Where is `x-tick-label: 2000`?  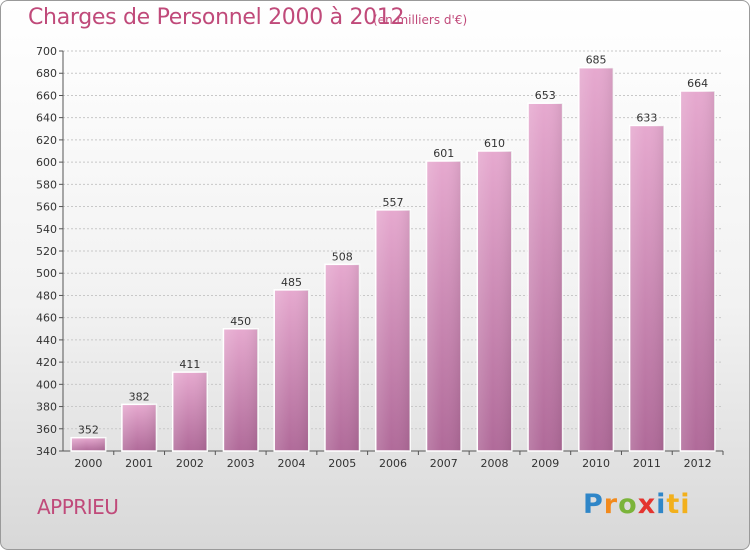 x-tick-label: 2000 is located at coordinates (88, 463).